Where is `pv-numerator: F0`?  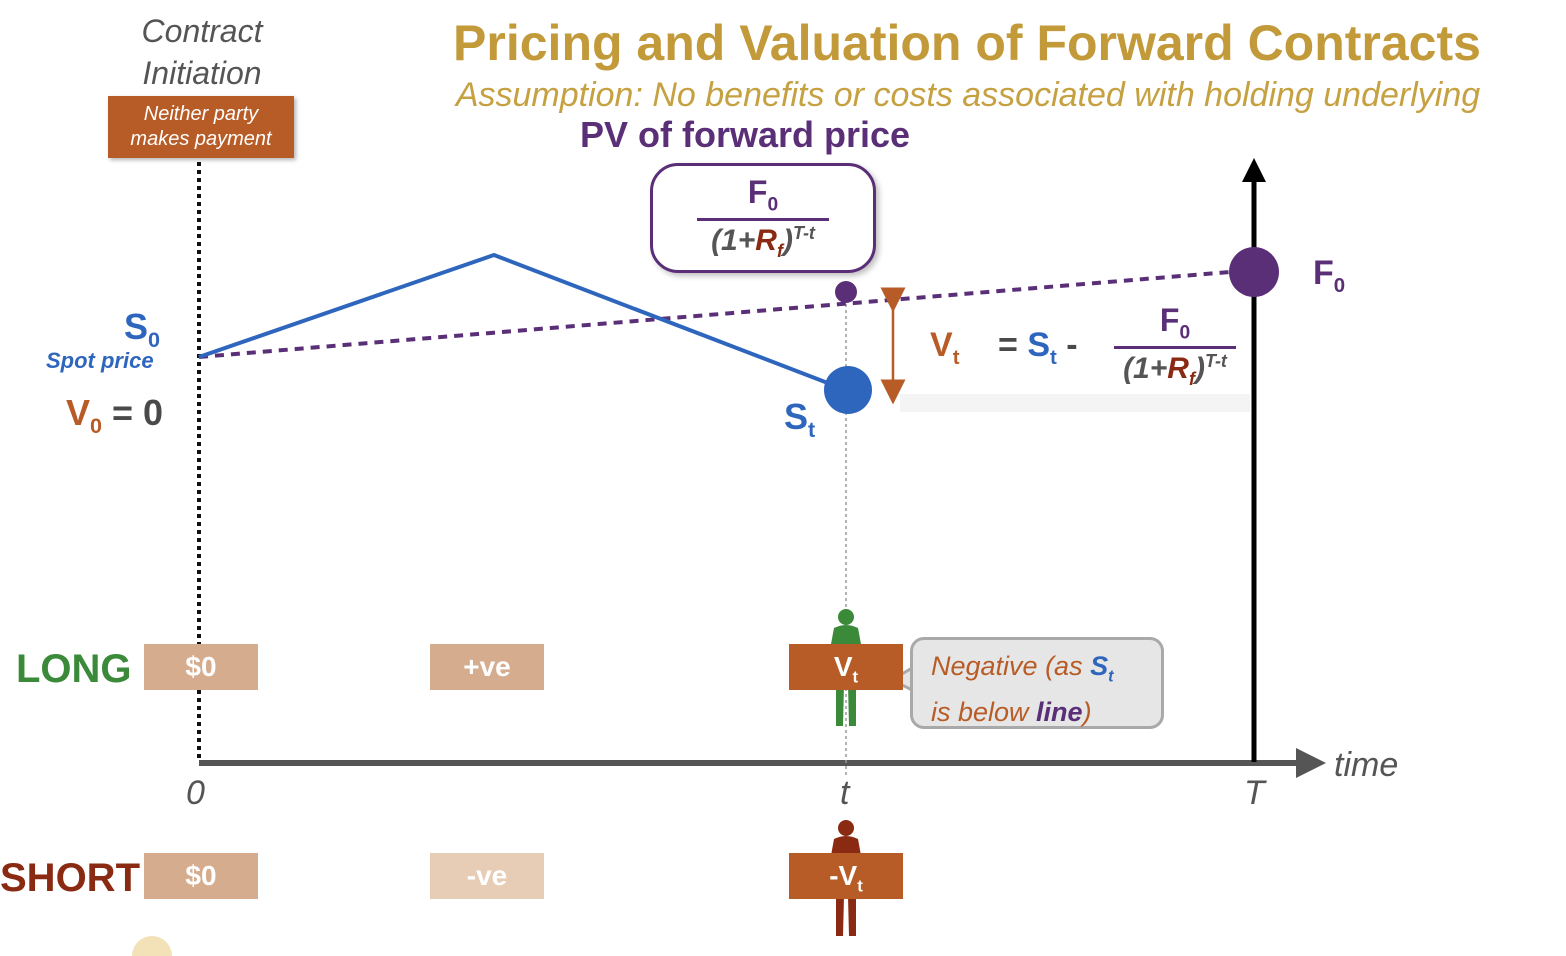
pv-numerator: F0 is located at coordinates (763, 195).